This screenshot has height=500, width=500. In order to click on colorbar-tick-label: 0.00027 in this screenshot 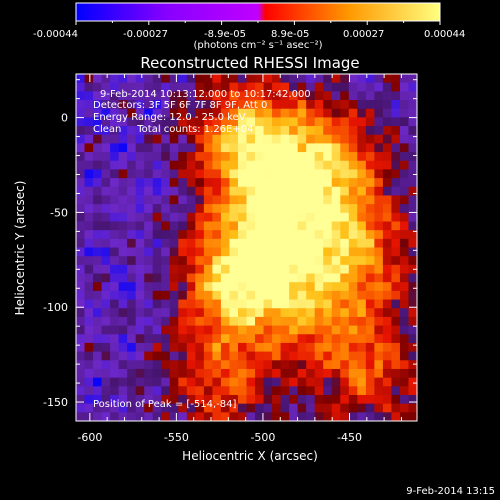, I will do `click(363, 34)`.